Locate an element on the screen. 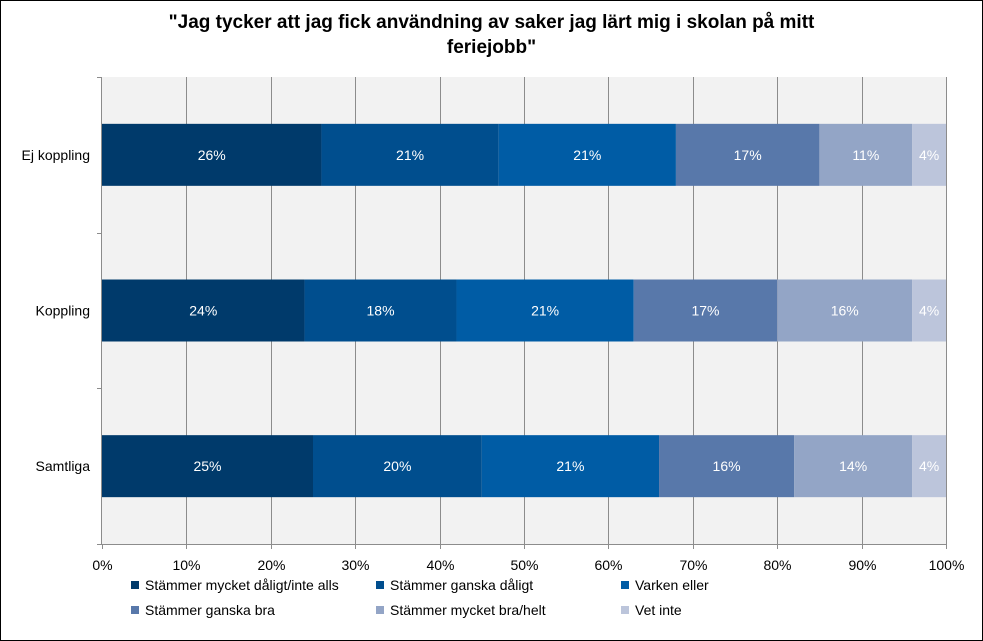 The image size is (983, 641). x-tick-label: 60% is located at coordinates (608, 565).